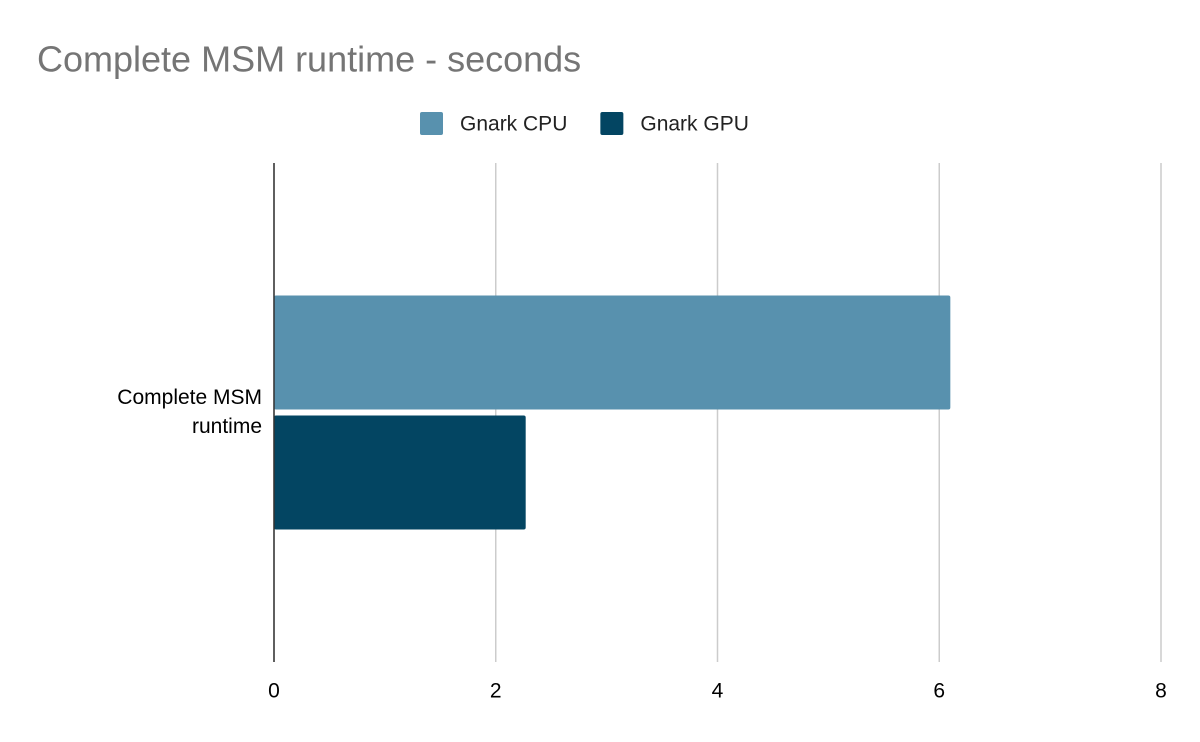 The height and width of the screenshot is (742, 1200). What do you see at coordinates (1161, 691) in the screenshot?
I see `x-tick-label: 8` at bounding box center [1161, 691].